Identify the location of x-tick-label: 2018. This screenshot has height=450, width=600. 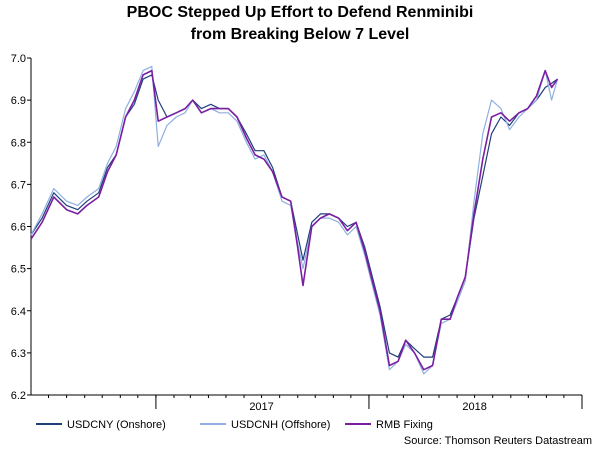
(474, 407).